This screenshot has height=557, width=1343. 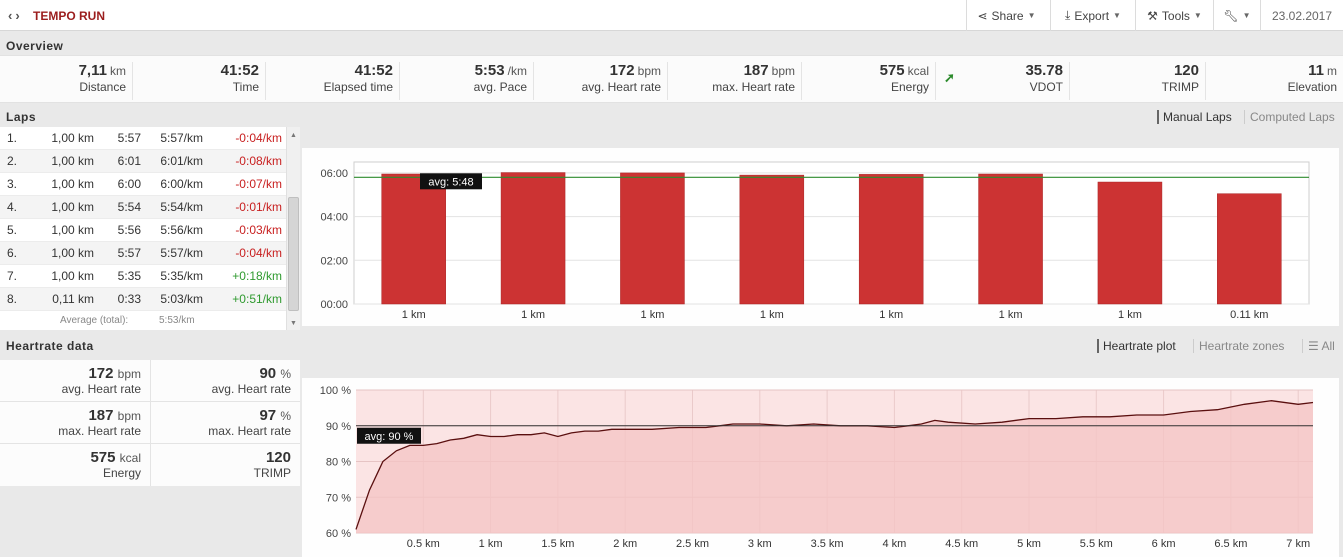 What do you see at coordinates (1318, 346) in the screenshot?
I see `heartrate-all-toggle: ☰ All` at bounding box center [1318, 346].